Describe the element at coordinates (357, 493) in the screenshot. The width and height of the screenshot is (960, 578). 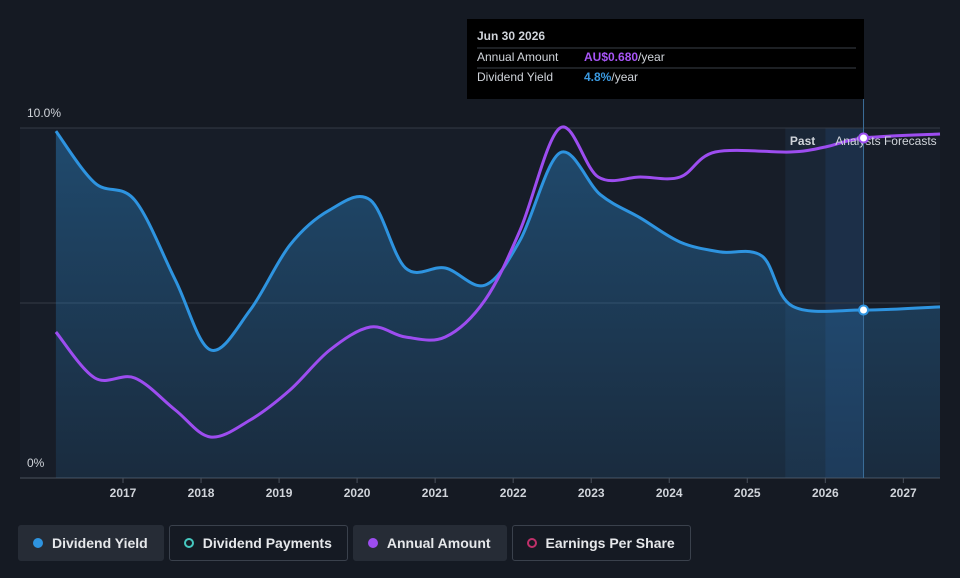
I see `x-tick-label: 2020` at that location.